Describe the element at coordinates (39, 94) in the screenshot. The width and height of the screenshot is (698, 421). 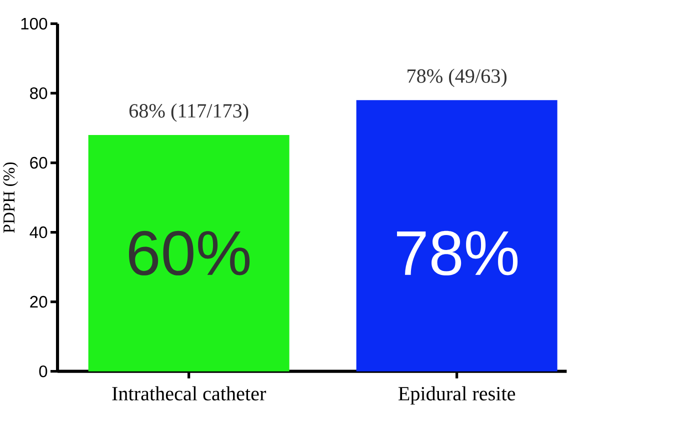
I see `y-tick-label: 80` at that location.